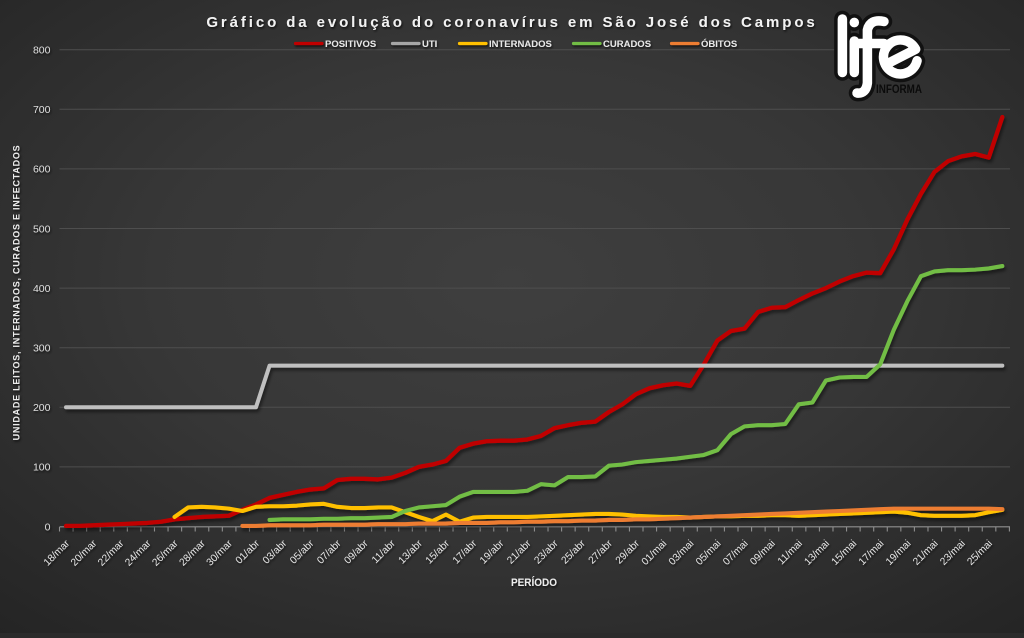 The width and height of the screenshot is (1024, 638). What do you see at coordinates (42, 408) in the screenshot?
I see `svg-text: 200` at bounding box center [42, 408].